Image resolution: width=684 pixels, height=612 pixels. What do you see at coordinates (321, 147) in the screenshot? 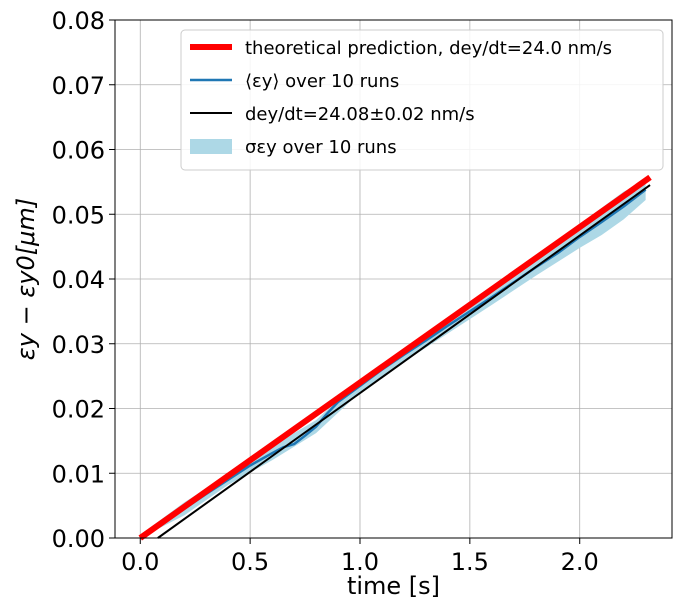
I see `legend-entry-label: σεy over 10 runs` at bounding box center [321, 147].